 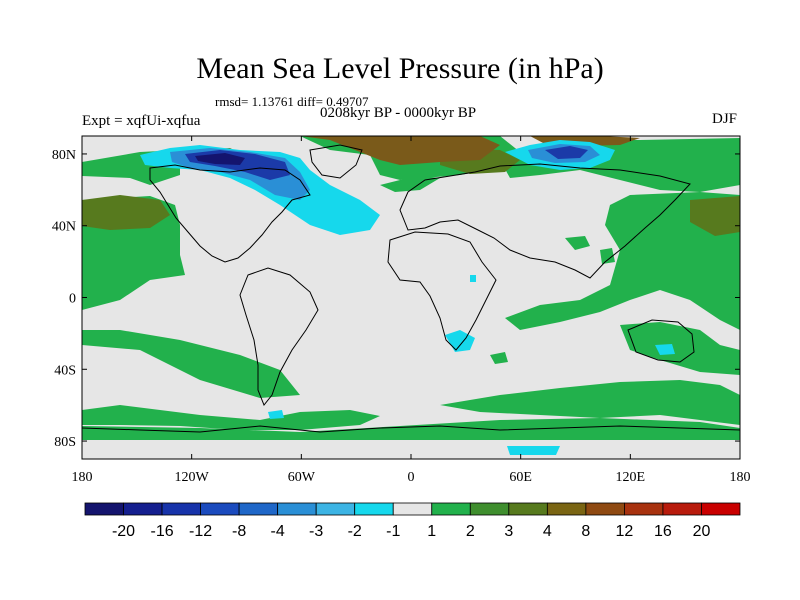 I want to click on y-tick-label: 0, so click(x=72, y=299).